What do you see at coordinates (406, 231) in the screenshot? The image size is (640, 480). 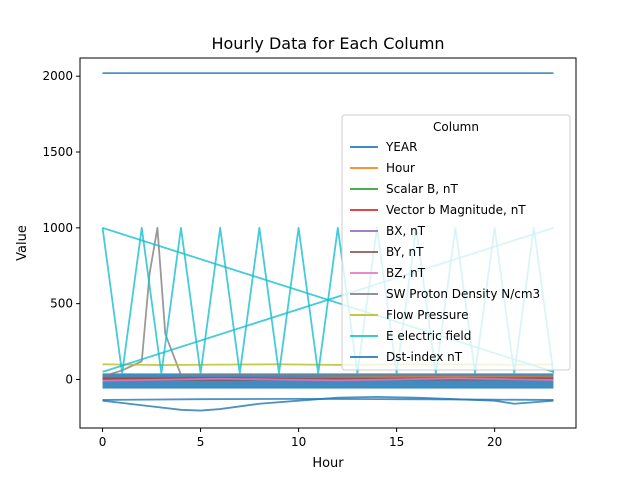 I see `legend-label-bx-nt: BX, nT` at bounding box center [406, 231].